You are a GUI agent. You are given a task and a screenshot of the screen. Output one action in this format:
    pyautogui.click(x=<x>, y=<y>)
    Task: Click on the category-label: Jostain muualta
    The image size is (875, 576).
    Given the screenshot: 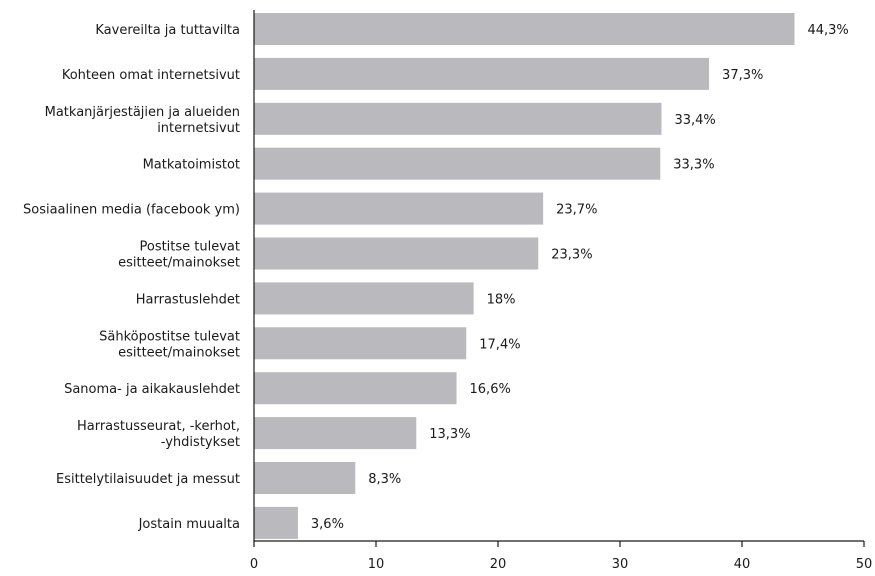 What is the action you would take?
    pyautogui.click(x=189, y=524)
    